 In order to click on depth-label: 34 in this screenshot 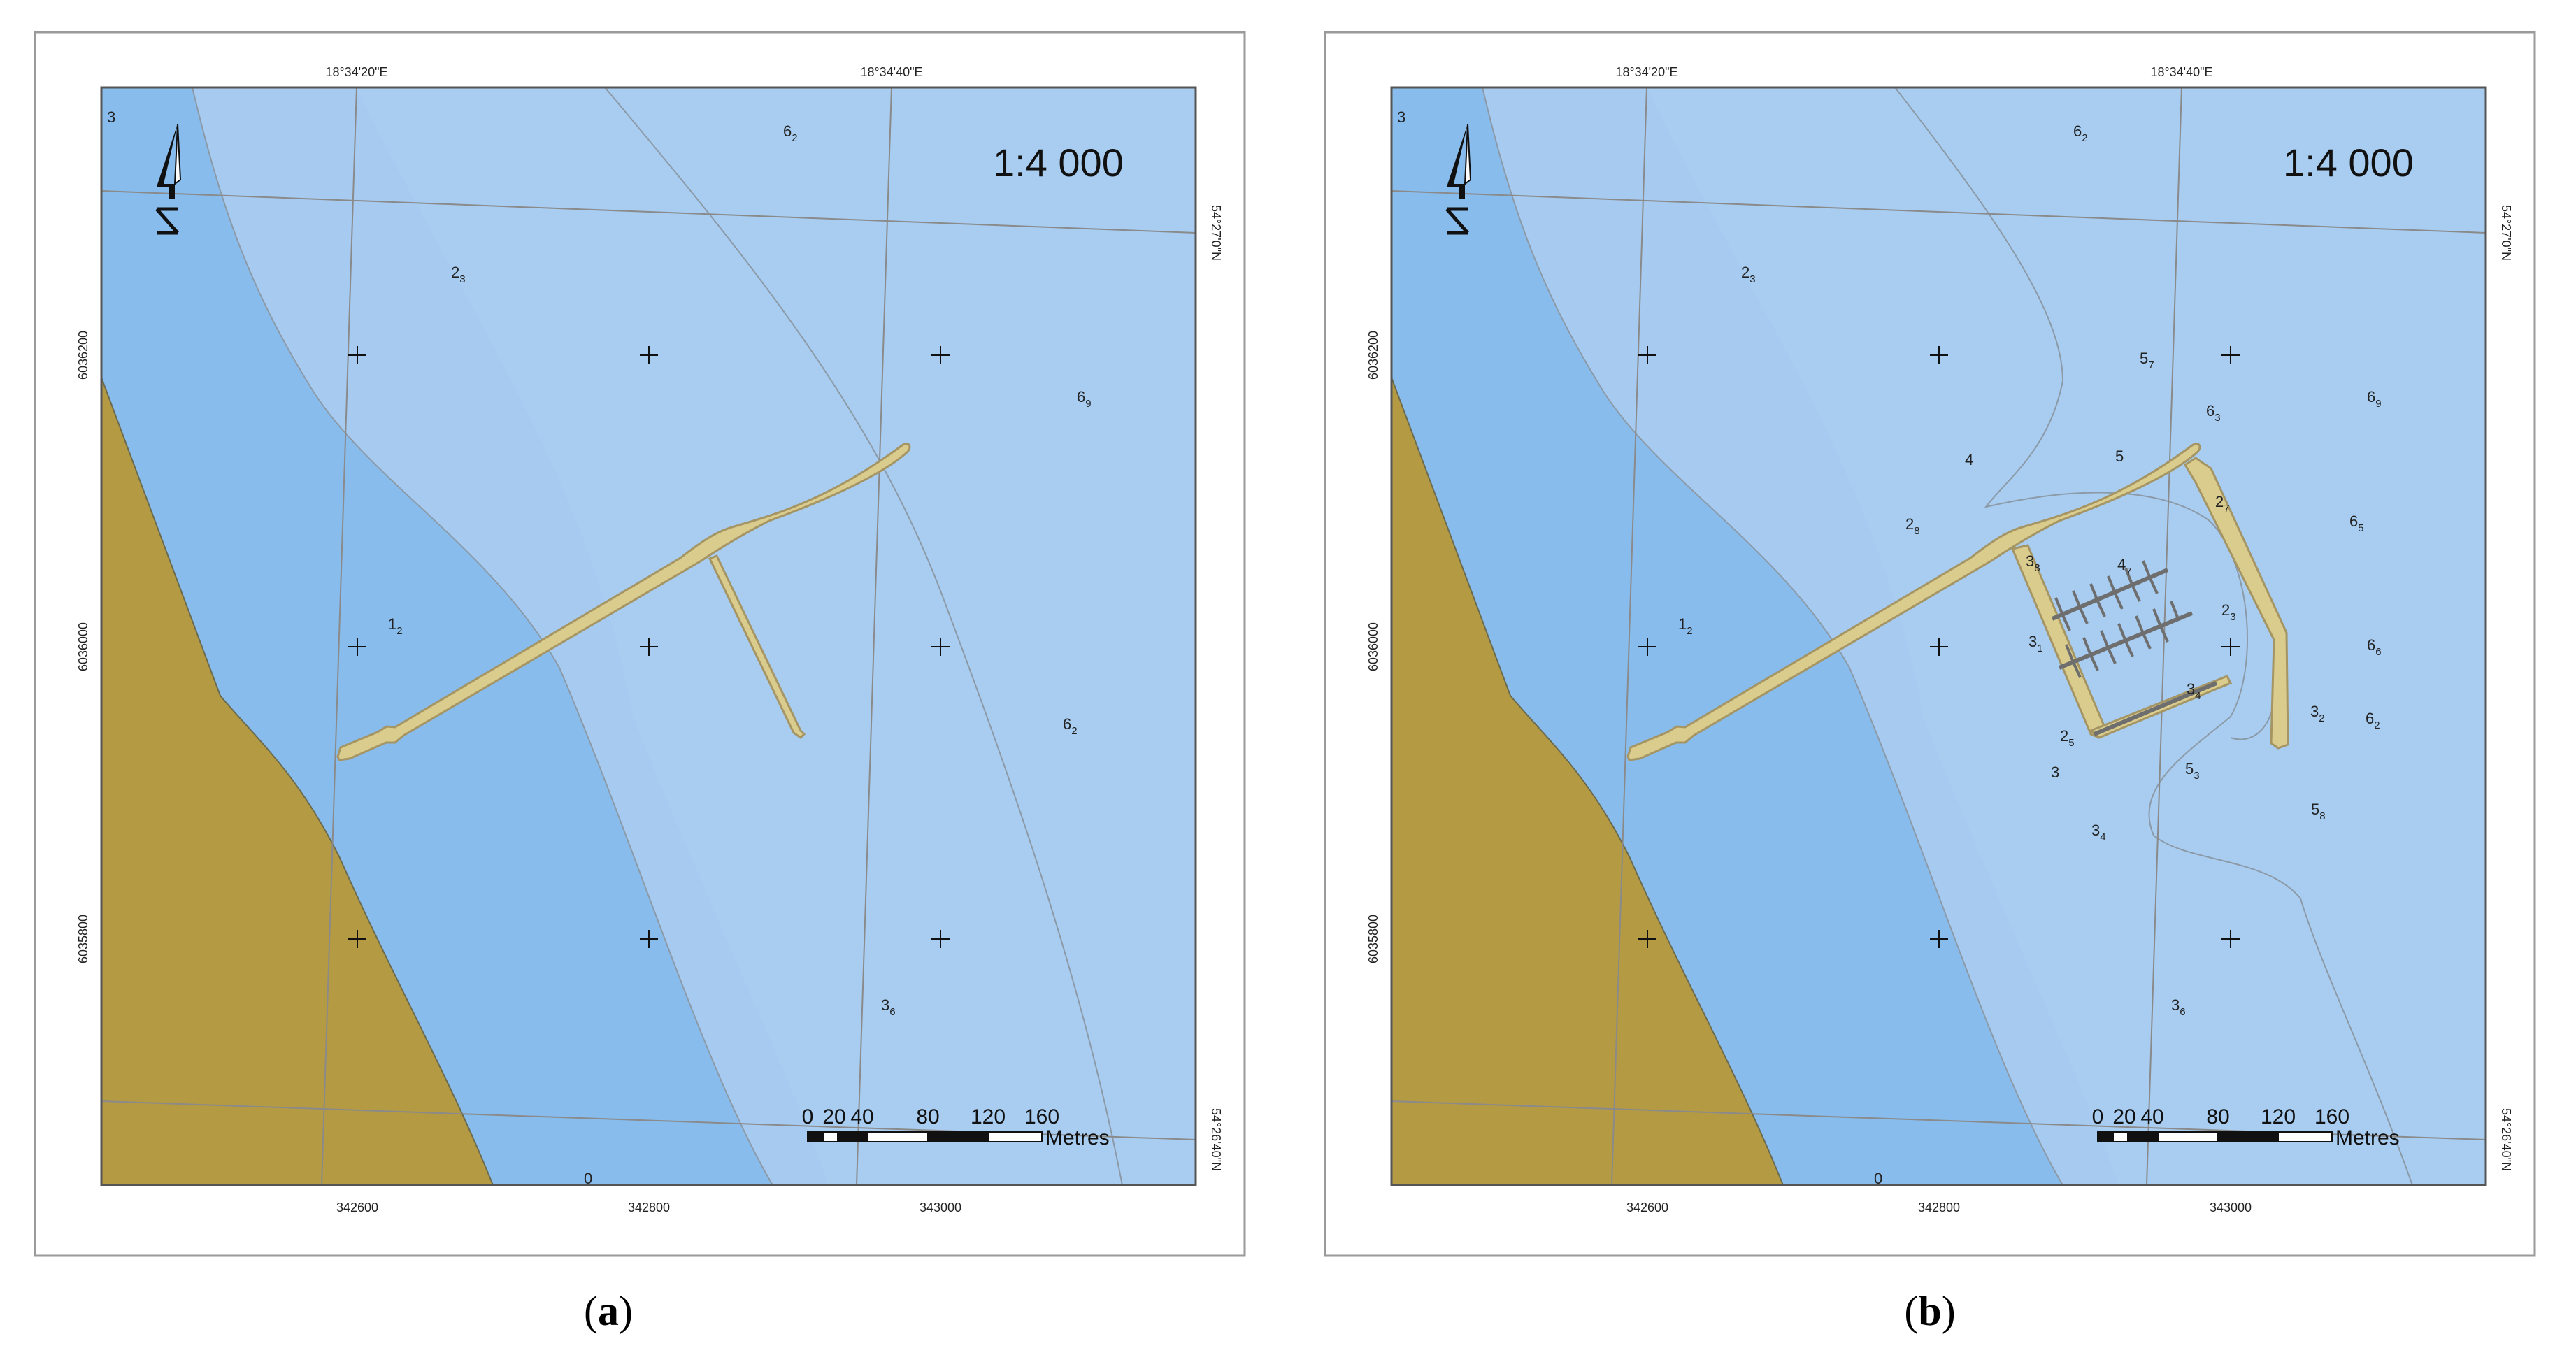, I will do `click(2194, 691)`.